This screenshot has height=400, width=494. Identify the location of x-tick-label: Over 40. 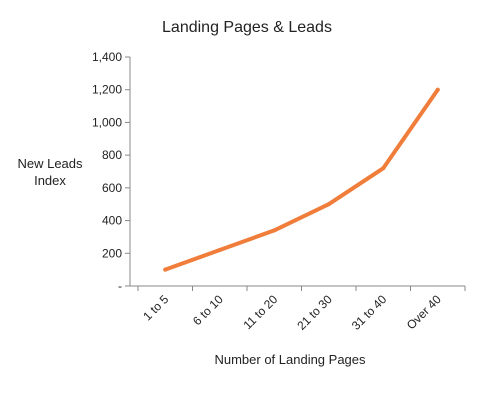
(424, 312).